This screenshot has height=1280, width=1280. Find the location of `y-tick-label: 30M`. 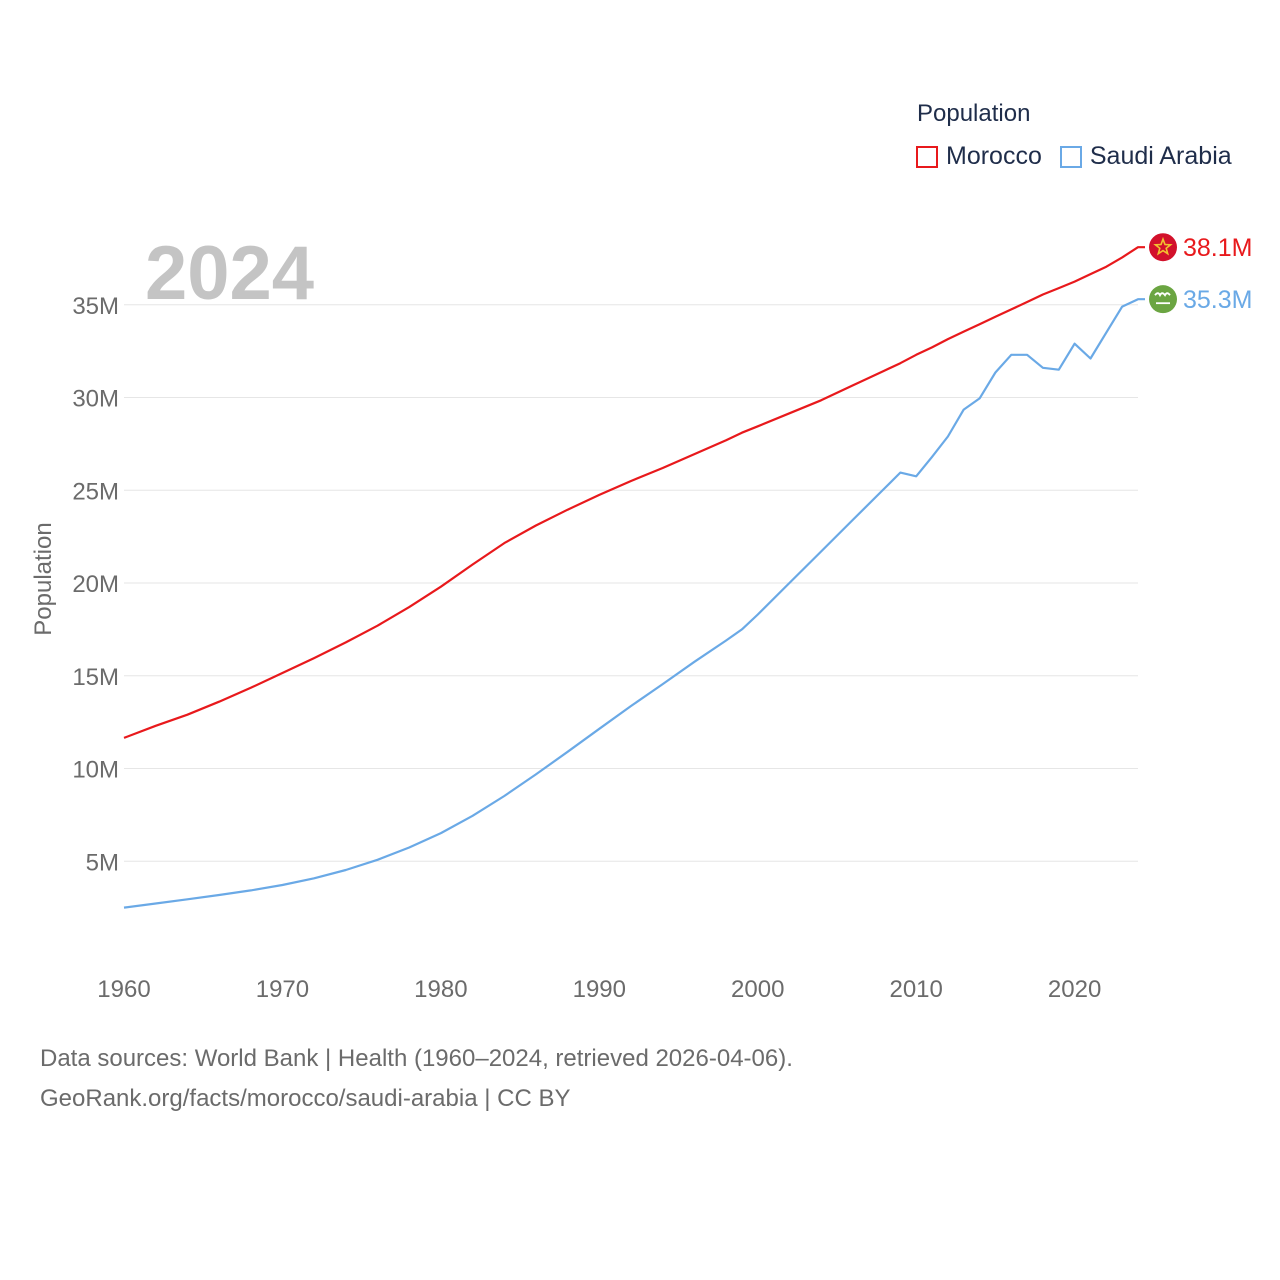

y-tick-label: 30M is located at coordinates (95, 399).